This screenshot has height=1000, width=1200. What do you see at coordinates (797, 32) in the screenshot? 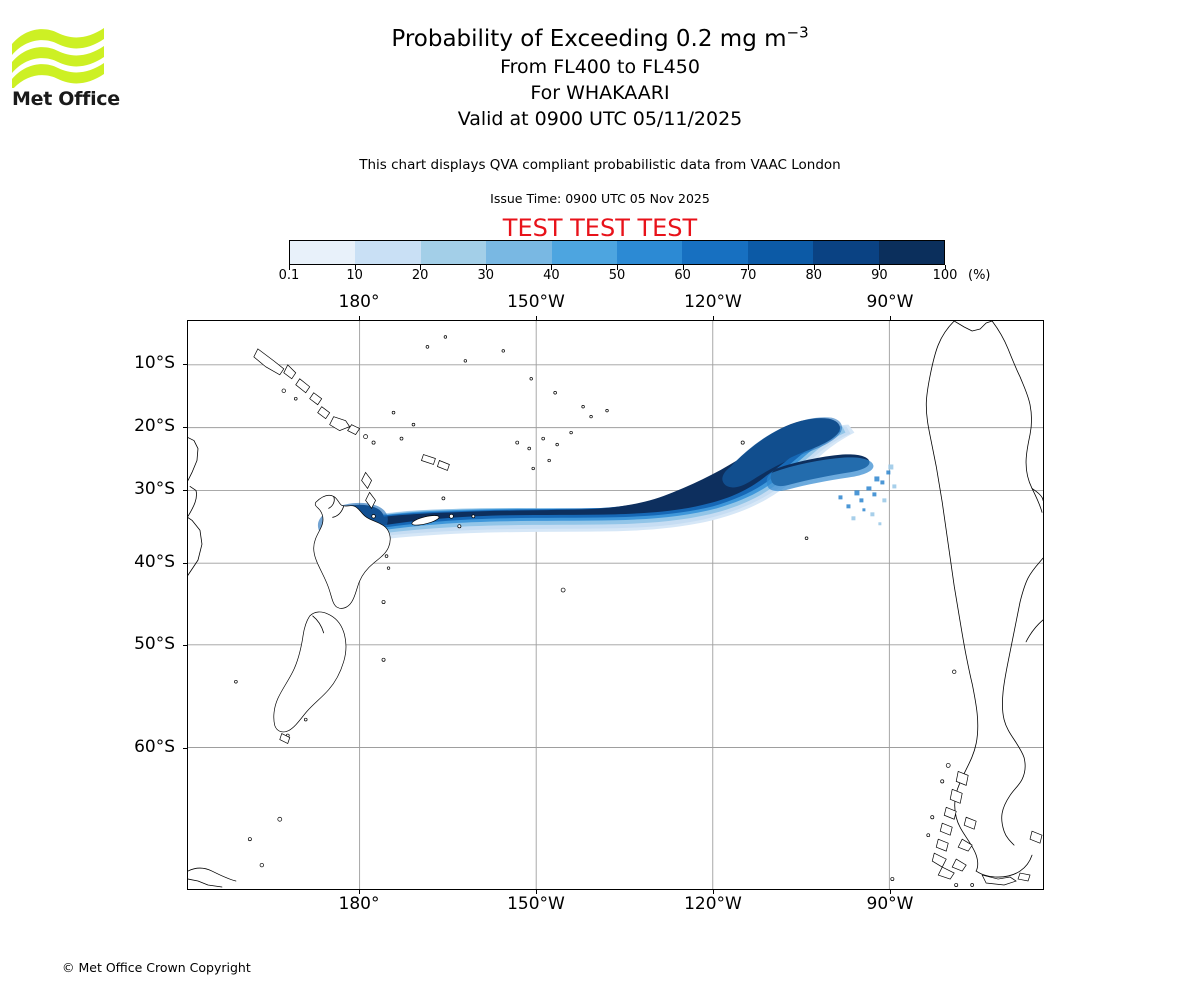
I see `title-exponent: −3` at bounding box center [797, 32].